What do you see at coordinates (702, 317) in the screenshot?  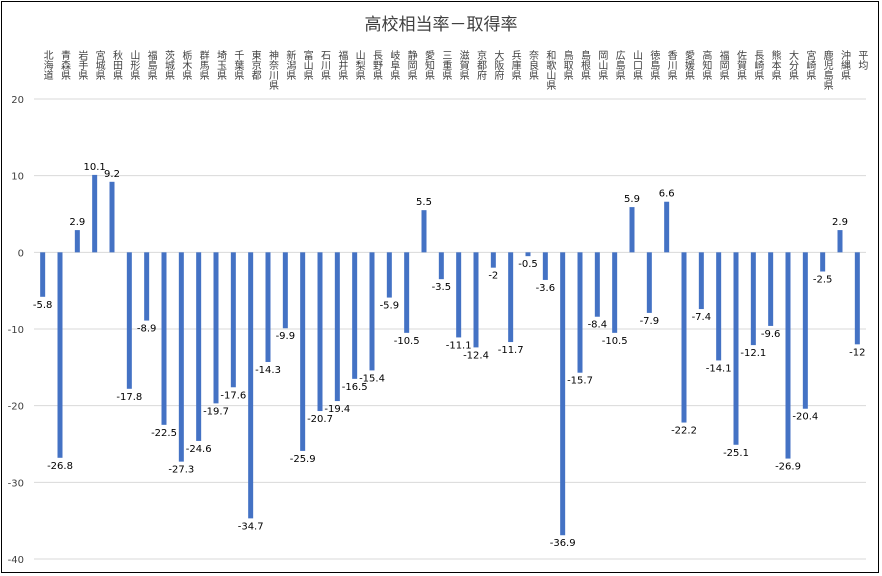 I see `data-label: -7.4` at bounding box center [702, 317].